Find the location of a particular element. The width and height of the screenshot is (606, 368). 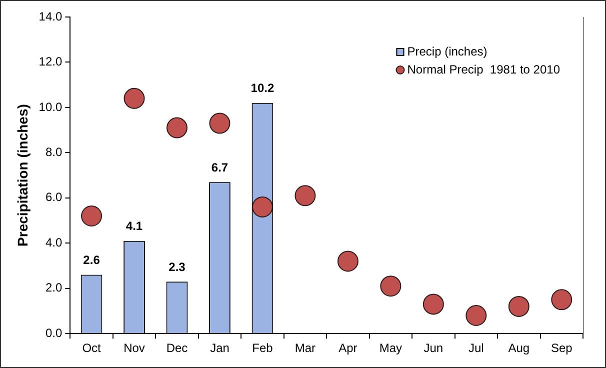

x-tick-label: May is located at coordinates (390, 348).